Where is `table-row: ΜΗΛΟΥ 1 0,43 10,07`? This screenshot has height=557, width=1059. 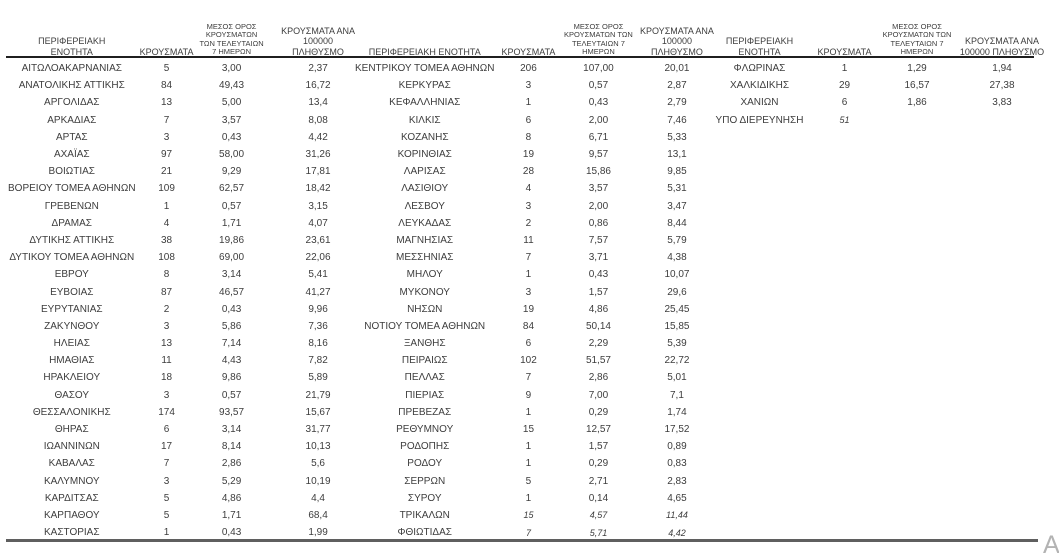 table-row: ΜΗΛΟΥ 1 0,43 10,07 is located at coordinates (537, 274).